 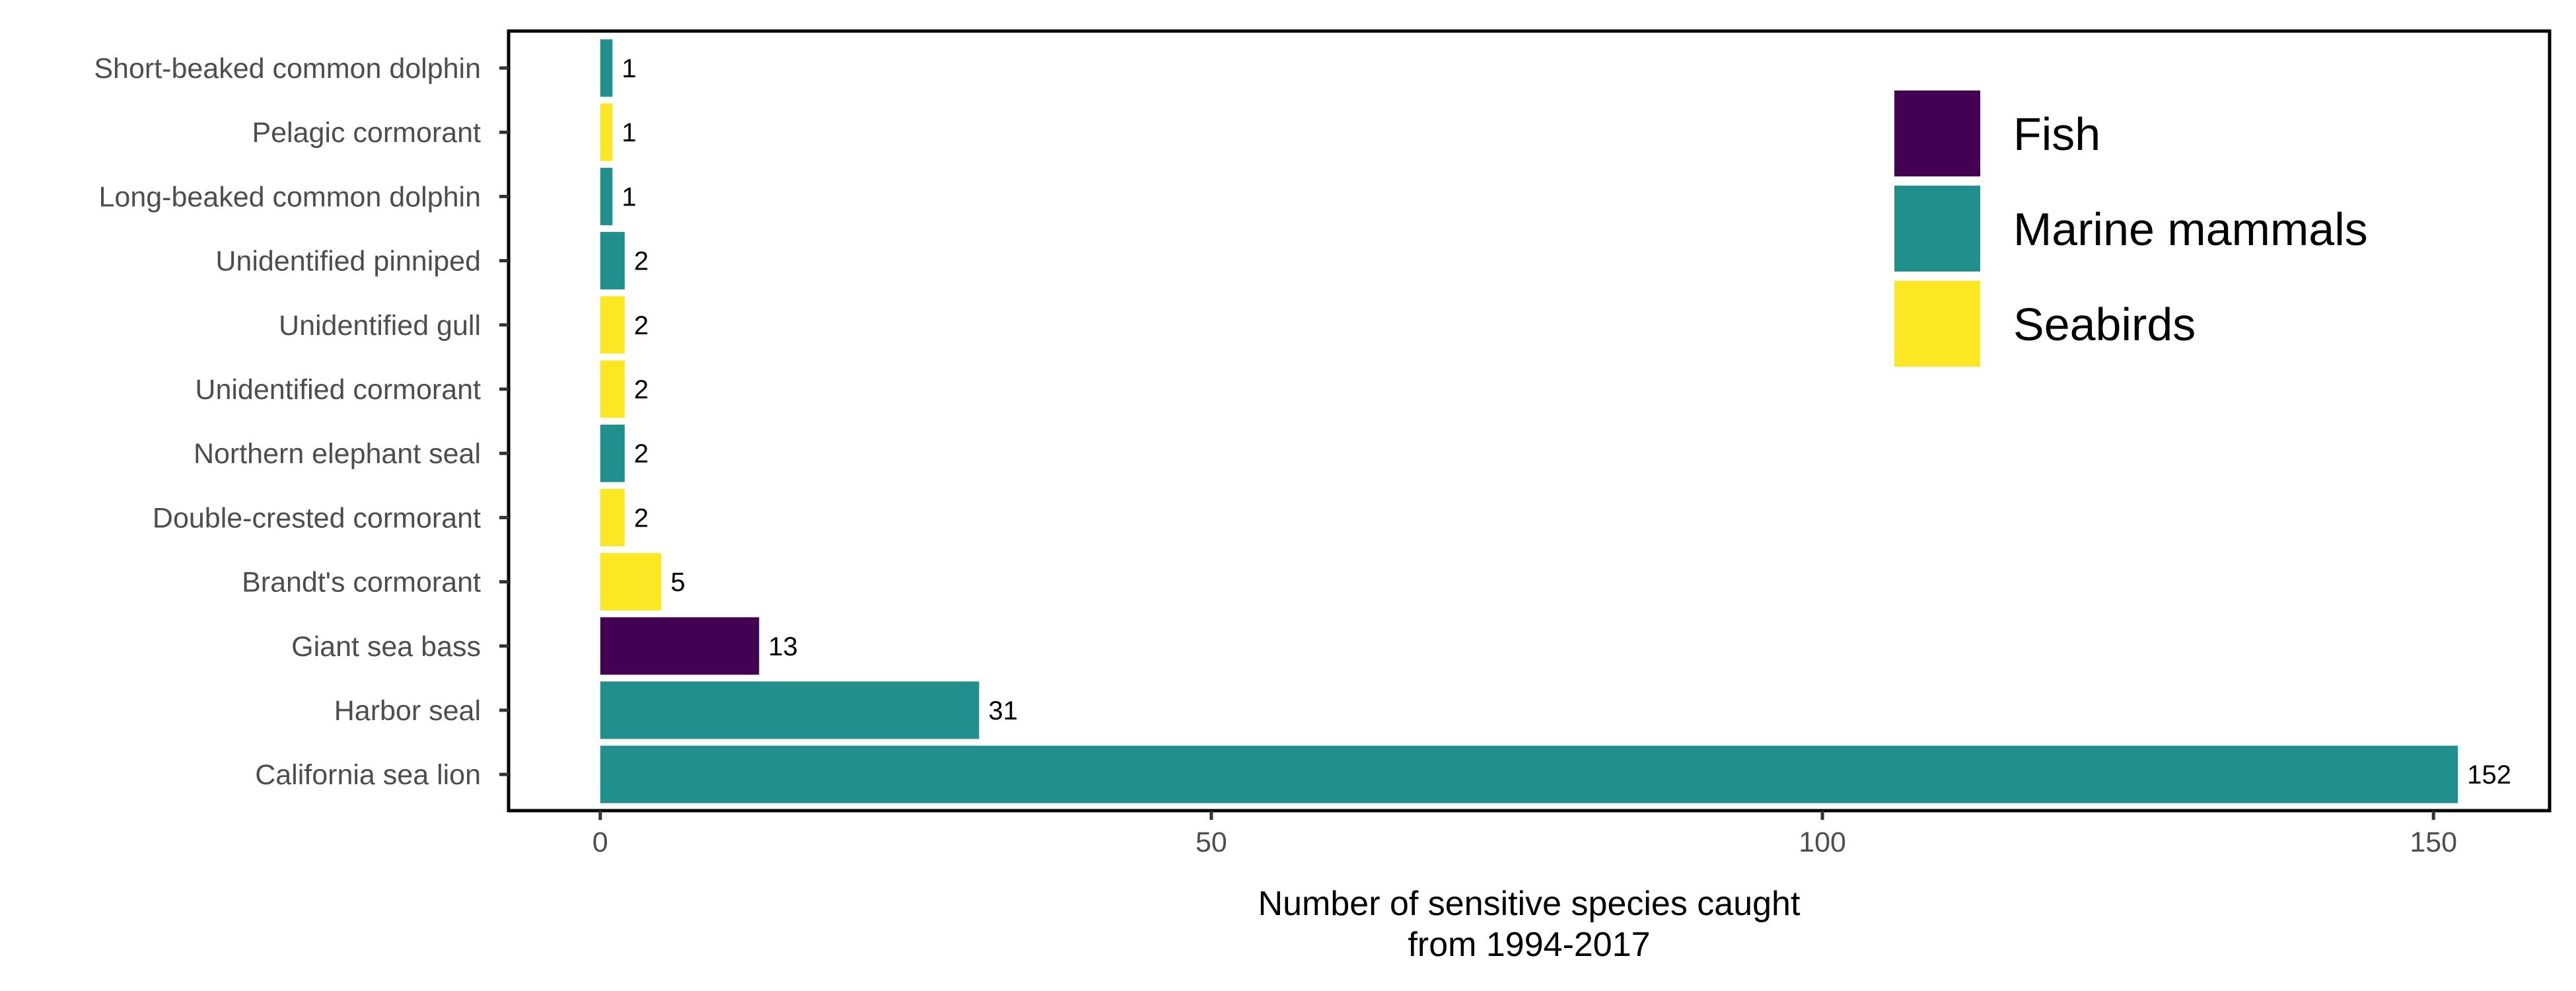 What do you see at coordinates (1524, 834) in the screenshot?
I see `x-axis: 0 50 100 150` at bounding box center [1524, 834].